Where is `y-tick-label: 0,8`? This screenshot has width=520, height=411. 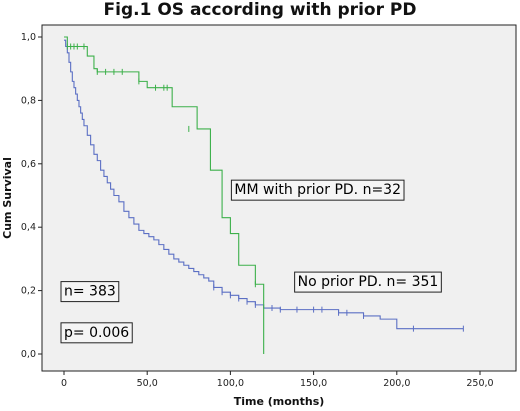 y-tick-label: 0,8 is located at coordinates (28, 100).